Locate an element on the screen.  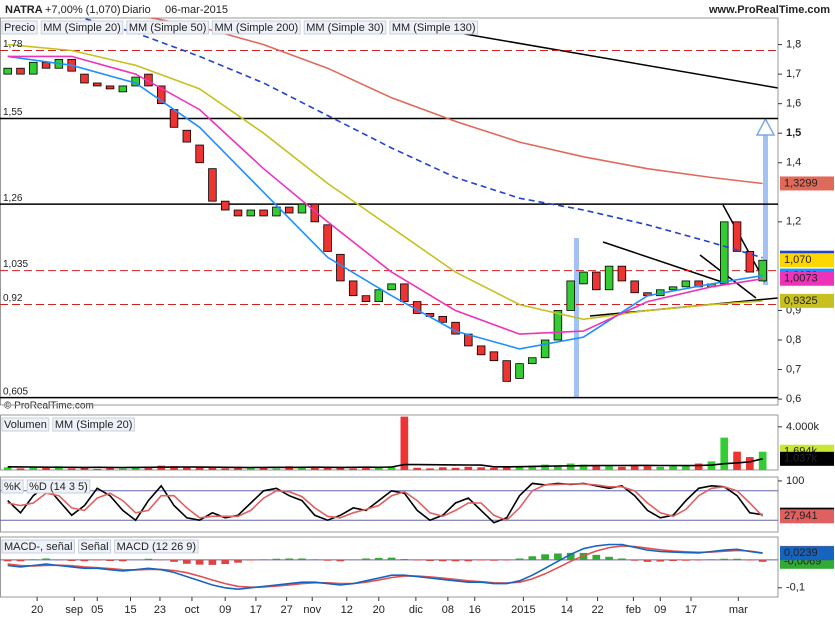
trend-line is located at coordinates (744, 243).